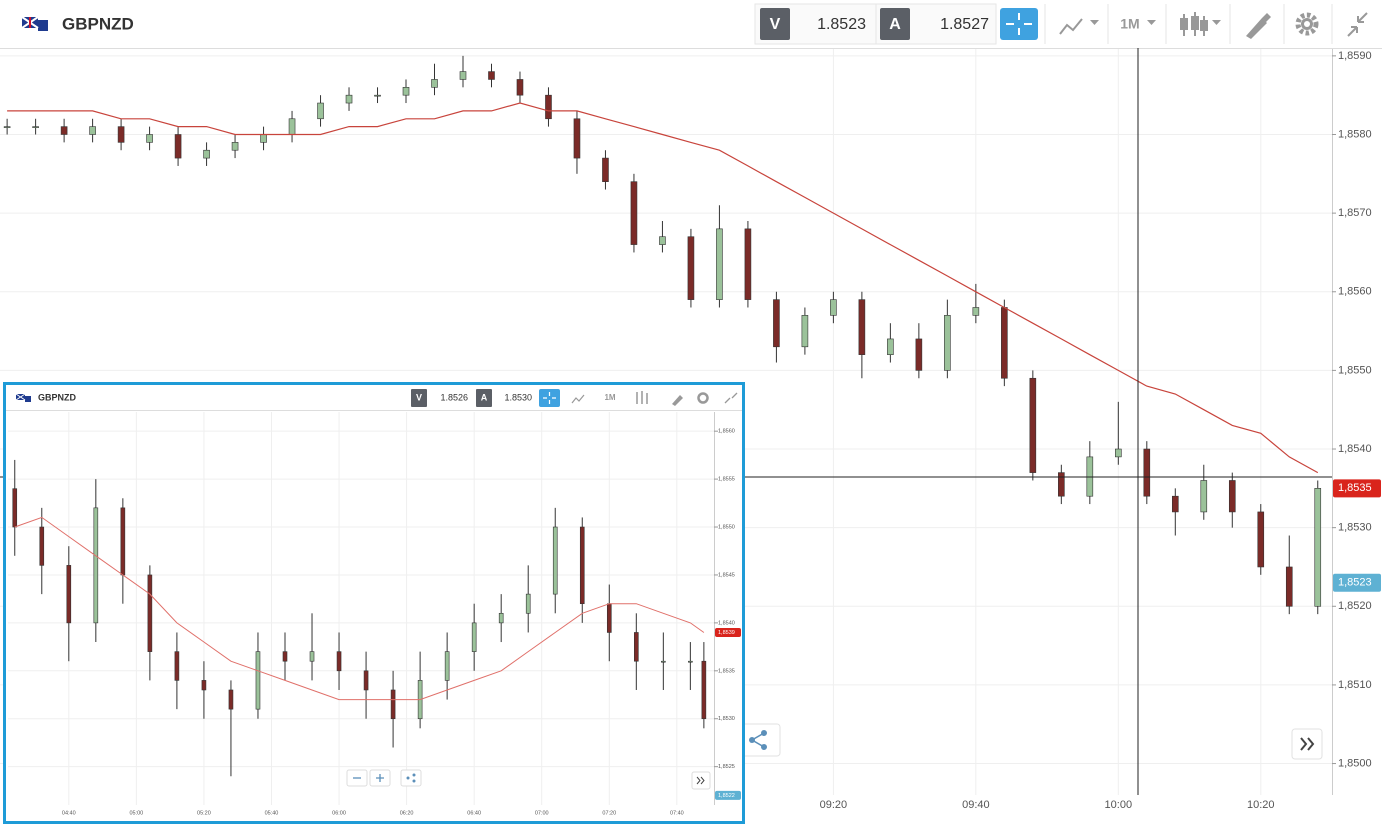 This screenshot has height=824, width=1382. Describe the element at coordinates (1307, 744) in the screenshot. I see `scroll-forward-button` at that location.